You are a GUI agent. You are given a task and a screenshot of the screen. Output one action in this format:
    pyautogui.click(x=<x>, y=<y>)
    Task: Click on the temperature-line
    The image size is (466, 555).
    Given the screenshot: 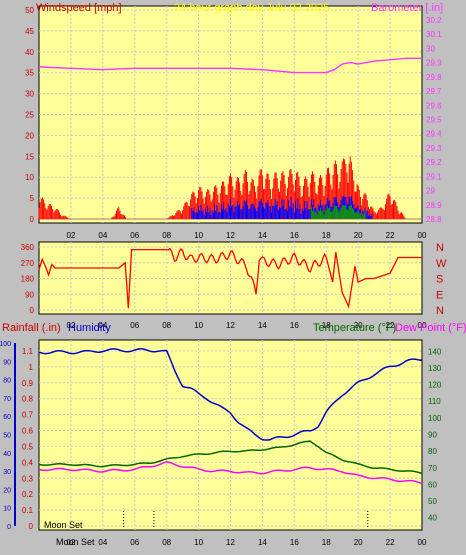 What is the action you would take?
    pyautogui.click(x=230, y=457)
    